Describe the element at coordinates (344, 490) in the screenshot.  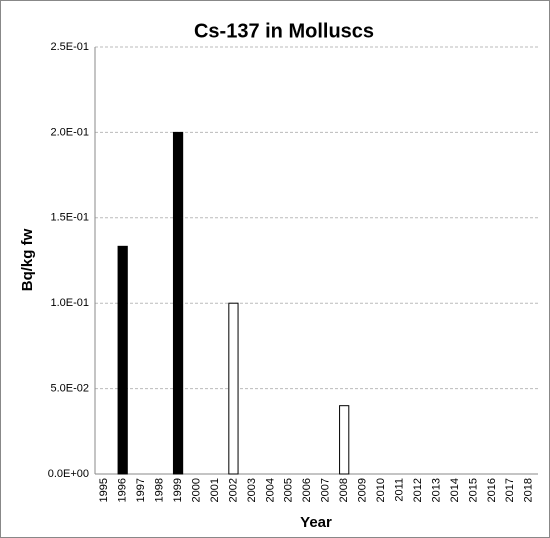
I see `x-tick-label: 2008` at that location.